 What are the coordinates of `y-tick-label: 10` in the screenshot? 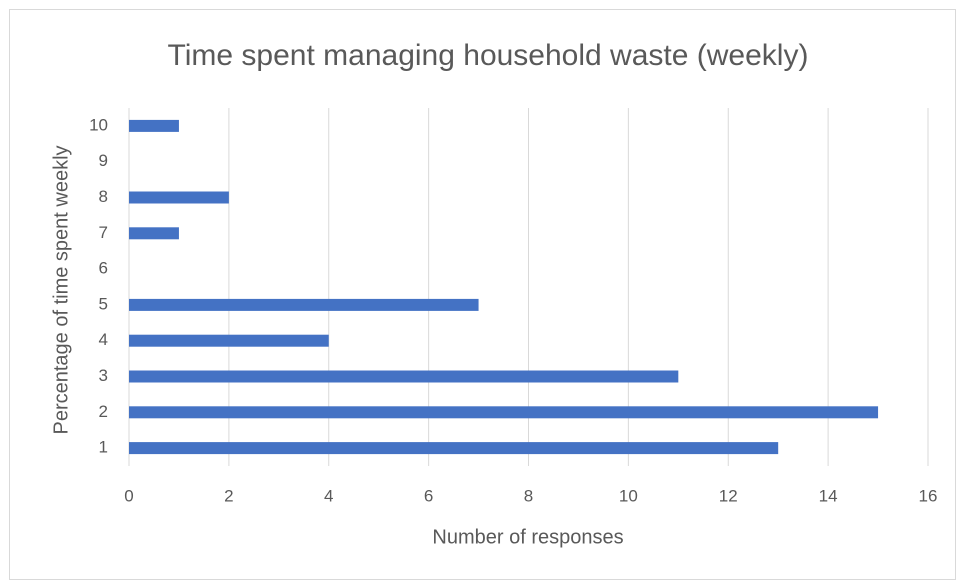 It's located at (98, 124).